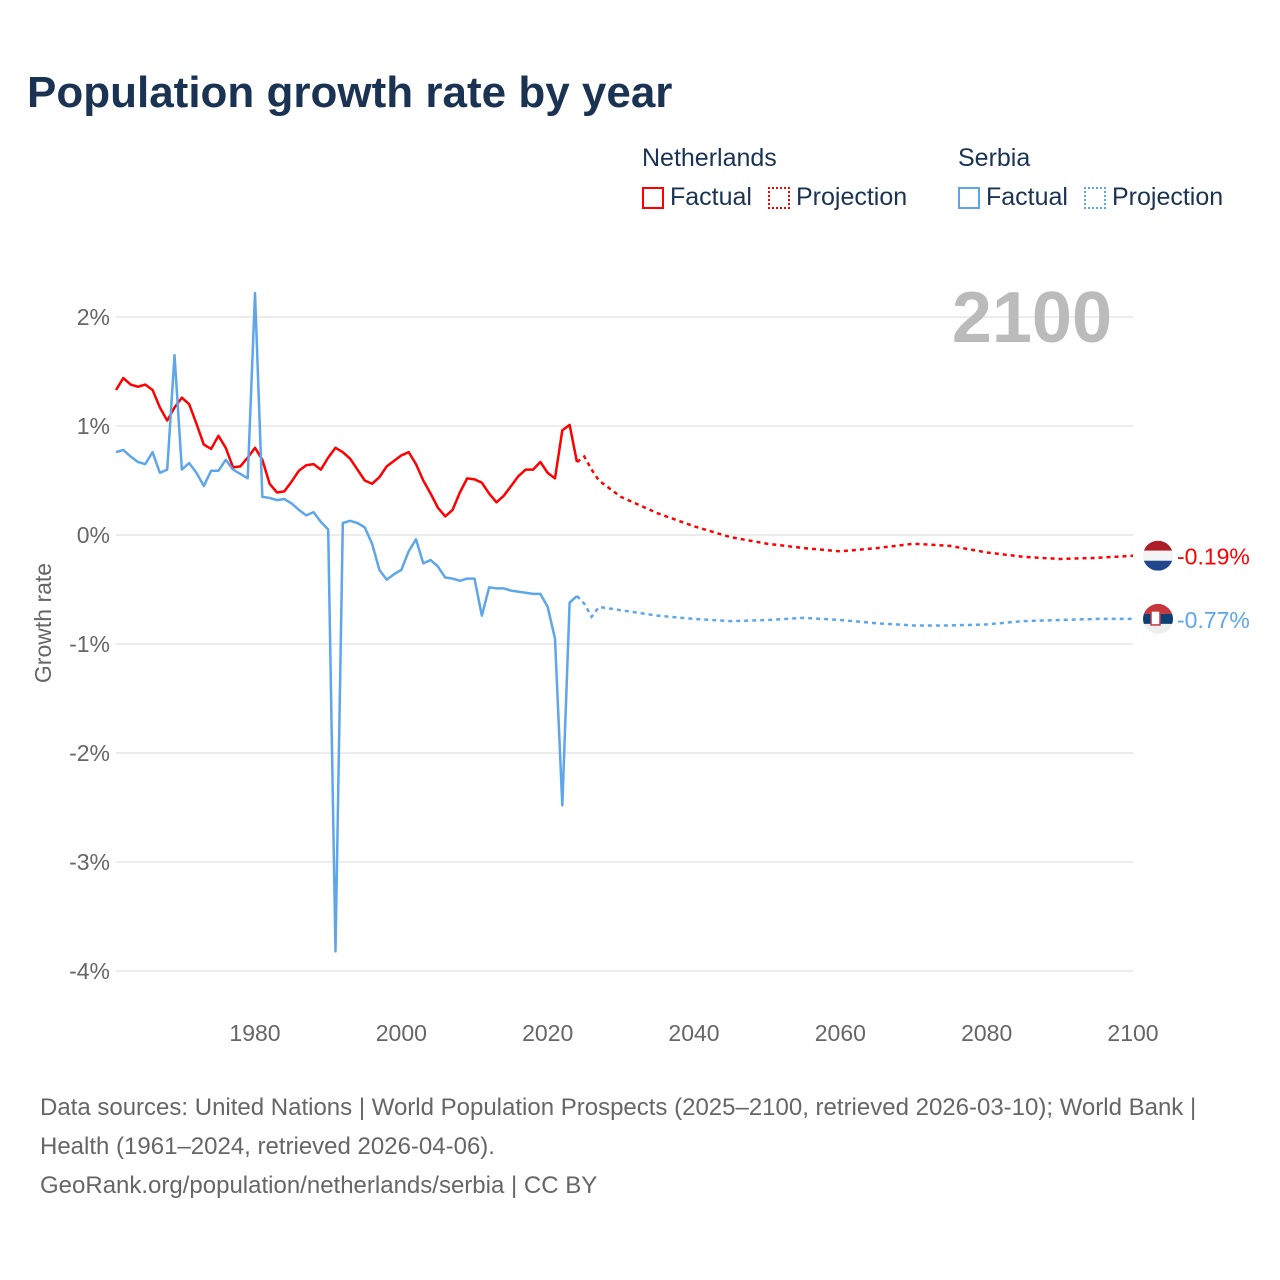 This screenshot has width=1280, height=1280. I want to click on serbia-flag-icon, so click(1158, 618).